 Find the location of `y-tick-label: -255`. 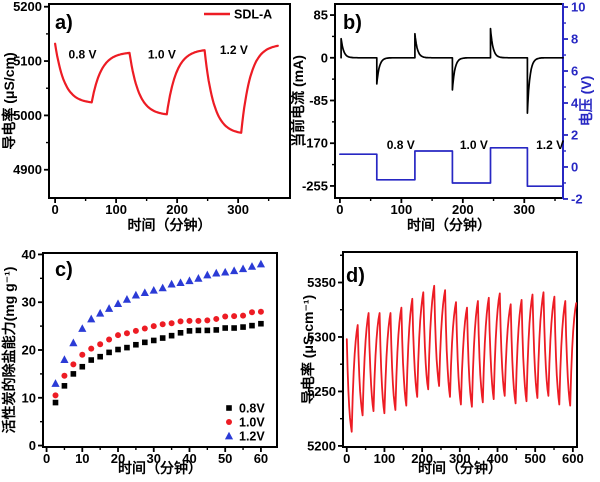

y-tick-label: -255 is located at coordinates (315, 185).